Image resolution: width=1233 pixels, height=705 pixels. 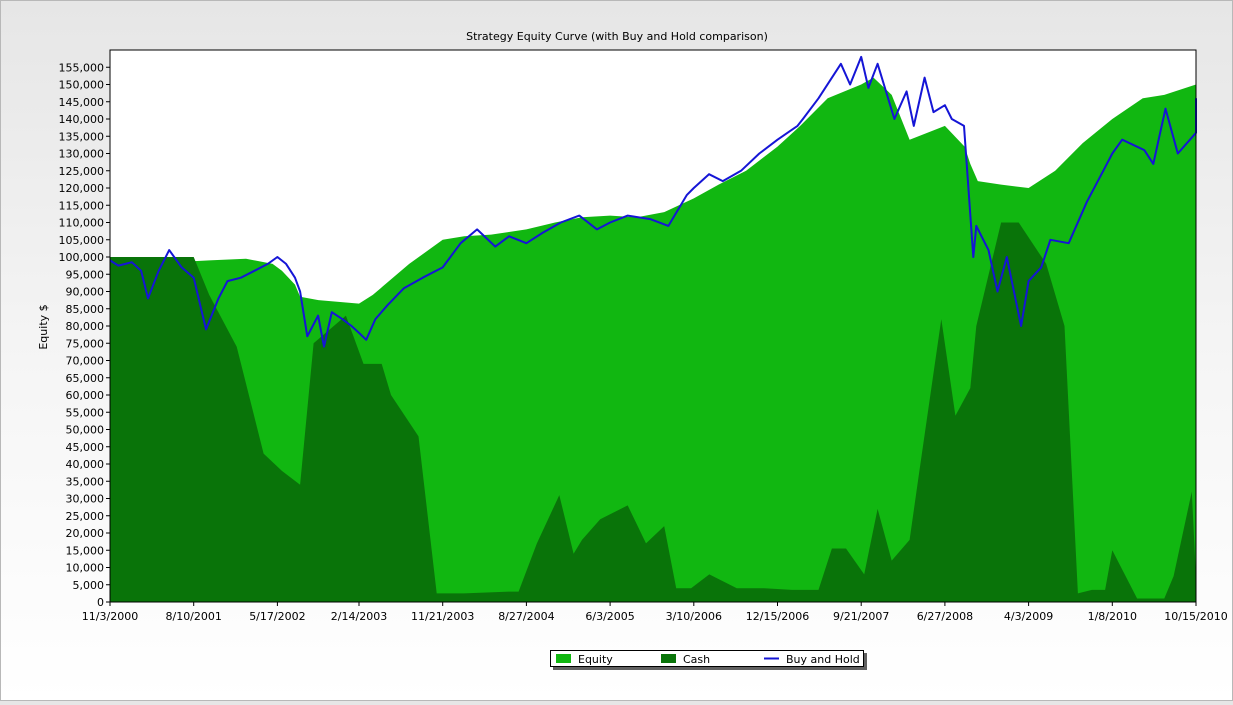 I want to click on y-tick-label: 35,000, so click(x=85, y=481).